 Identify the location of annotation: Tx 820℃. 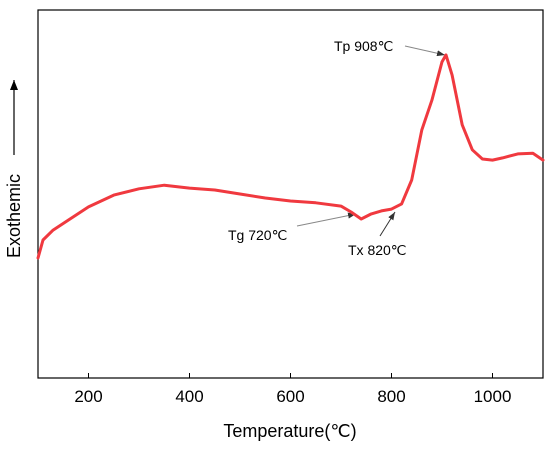
(377, 250).